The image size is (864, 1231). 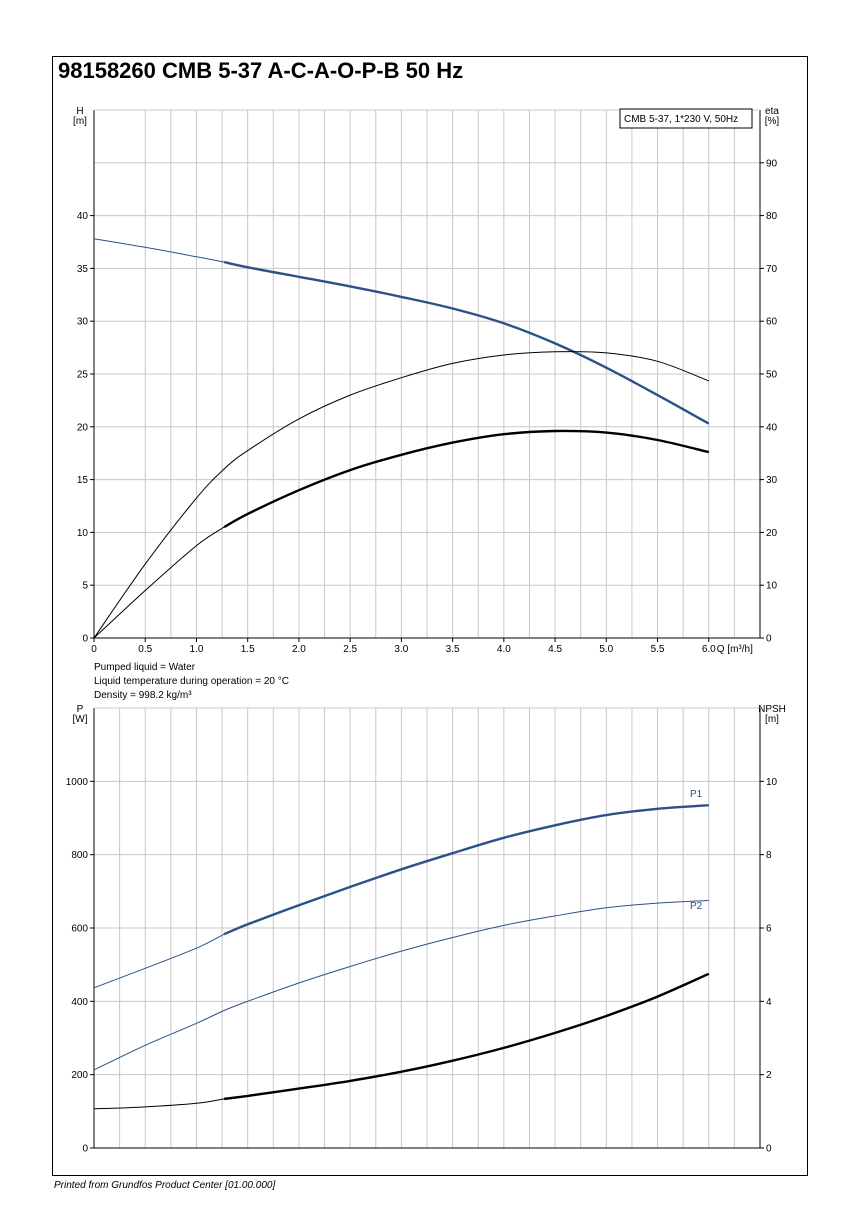 What do you see at coordinates (94, 649) in the screenshot?
I see `x-tick-label: 0` at bounding box center [94, 649].